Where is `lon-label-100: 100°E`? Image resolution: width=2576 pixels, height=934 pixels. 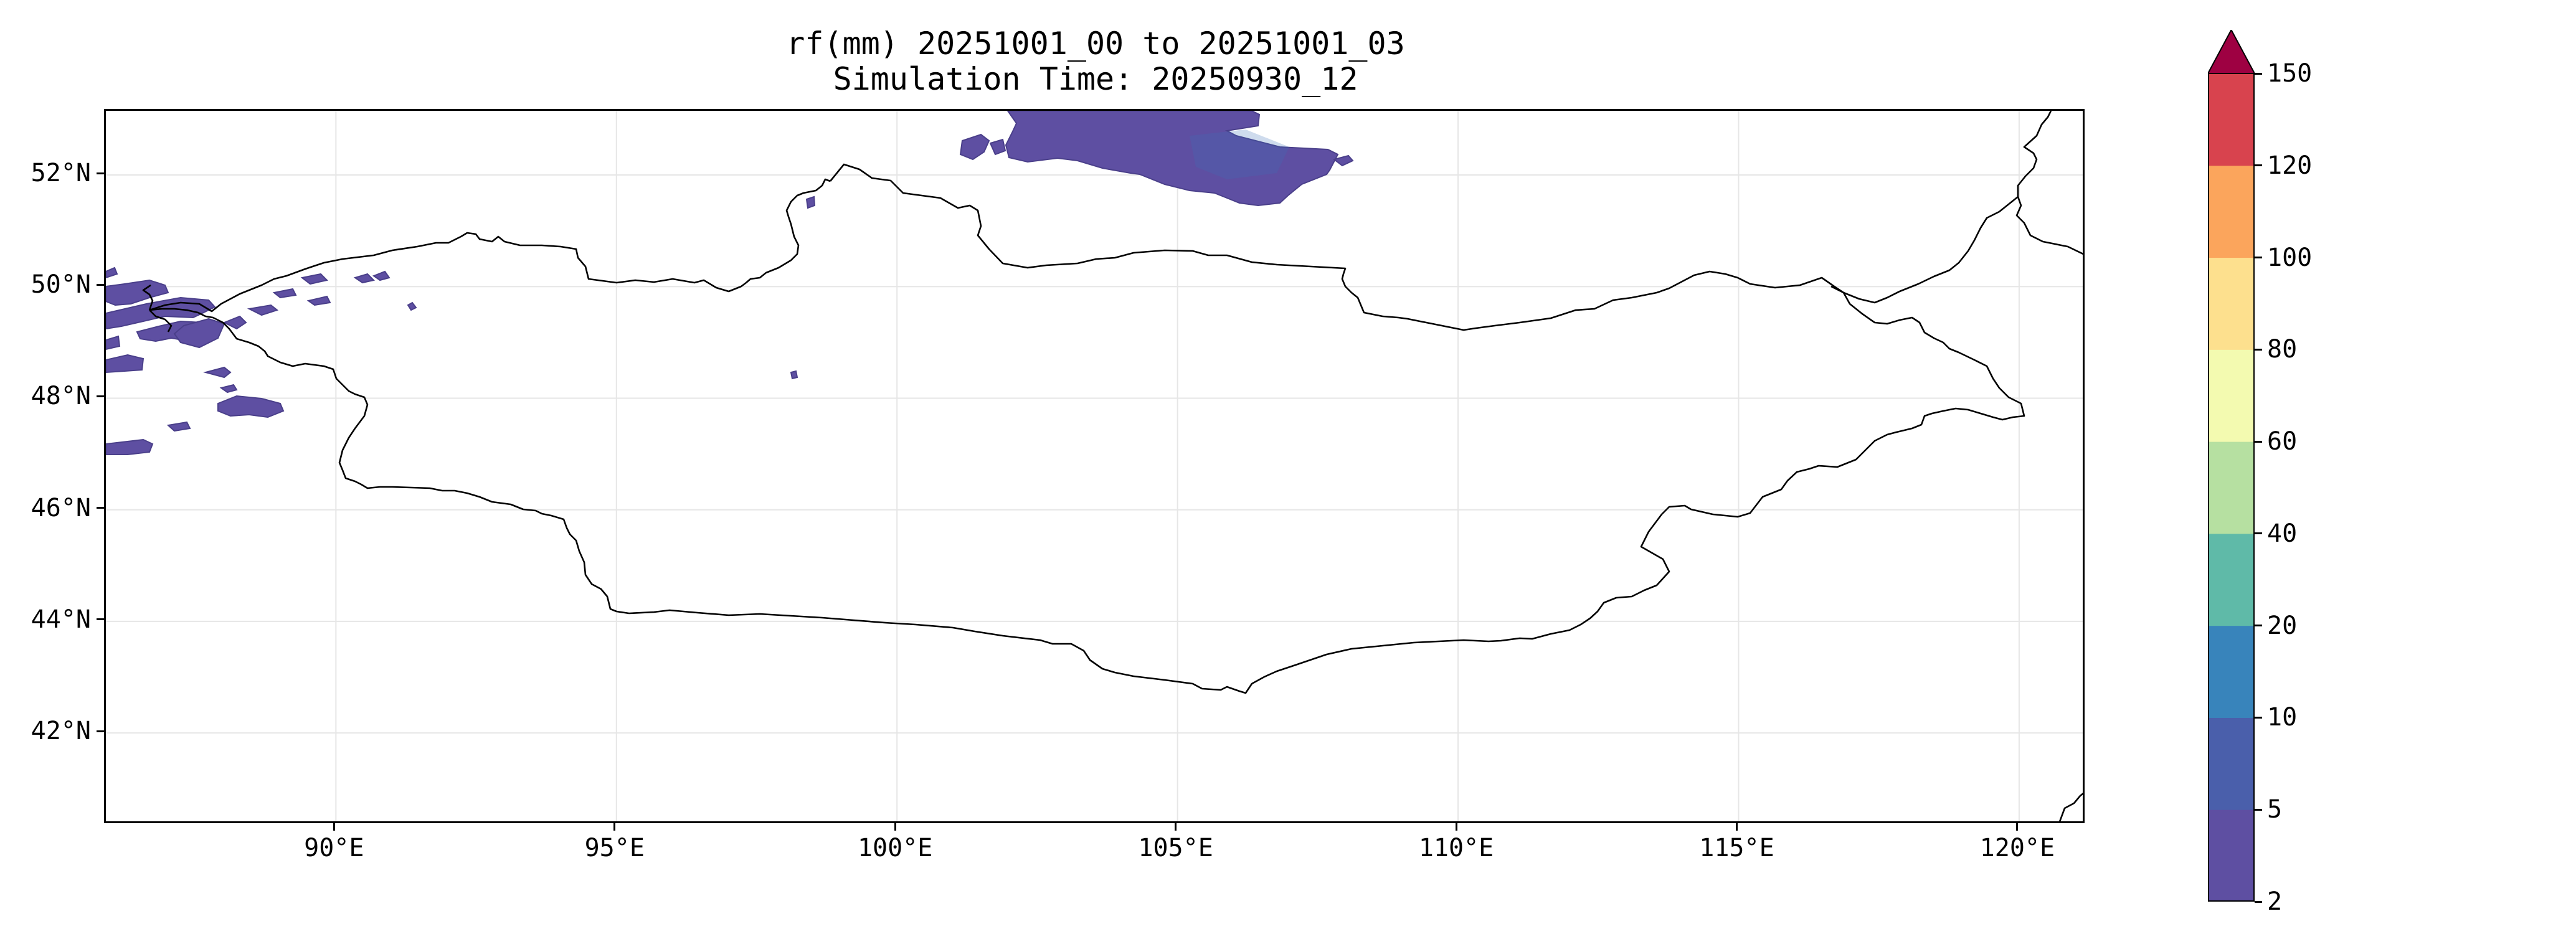 lon-label-100: 100°E is located at coordinates (895, 848).